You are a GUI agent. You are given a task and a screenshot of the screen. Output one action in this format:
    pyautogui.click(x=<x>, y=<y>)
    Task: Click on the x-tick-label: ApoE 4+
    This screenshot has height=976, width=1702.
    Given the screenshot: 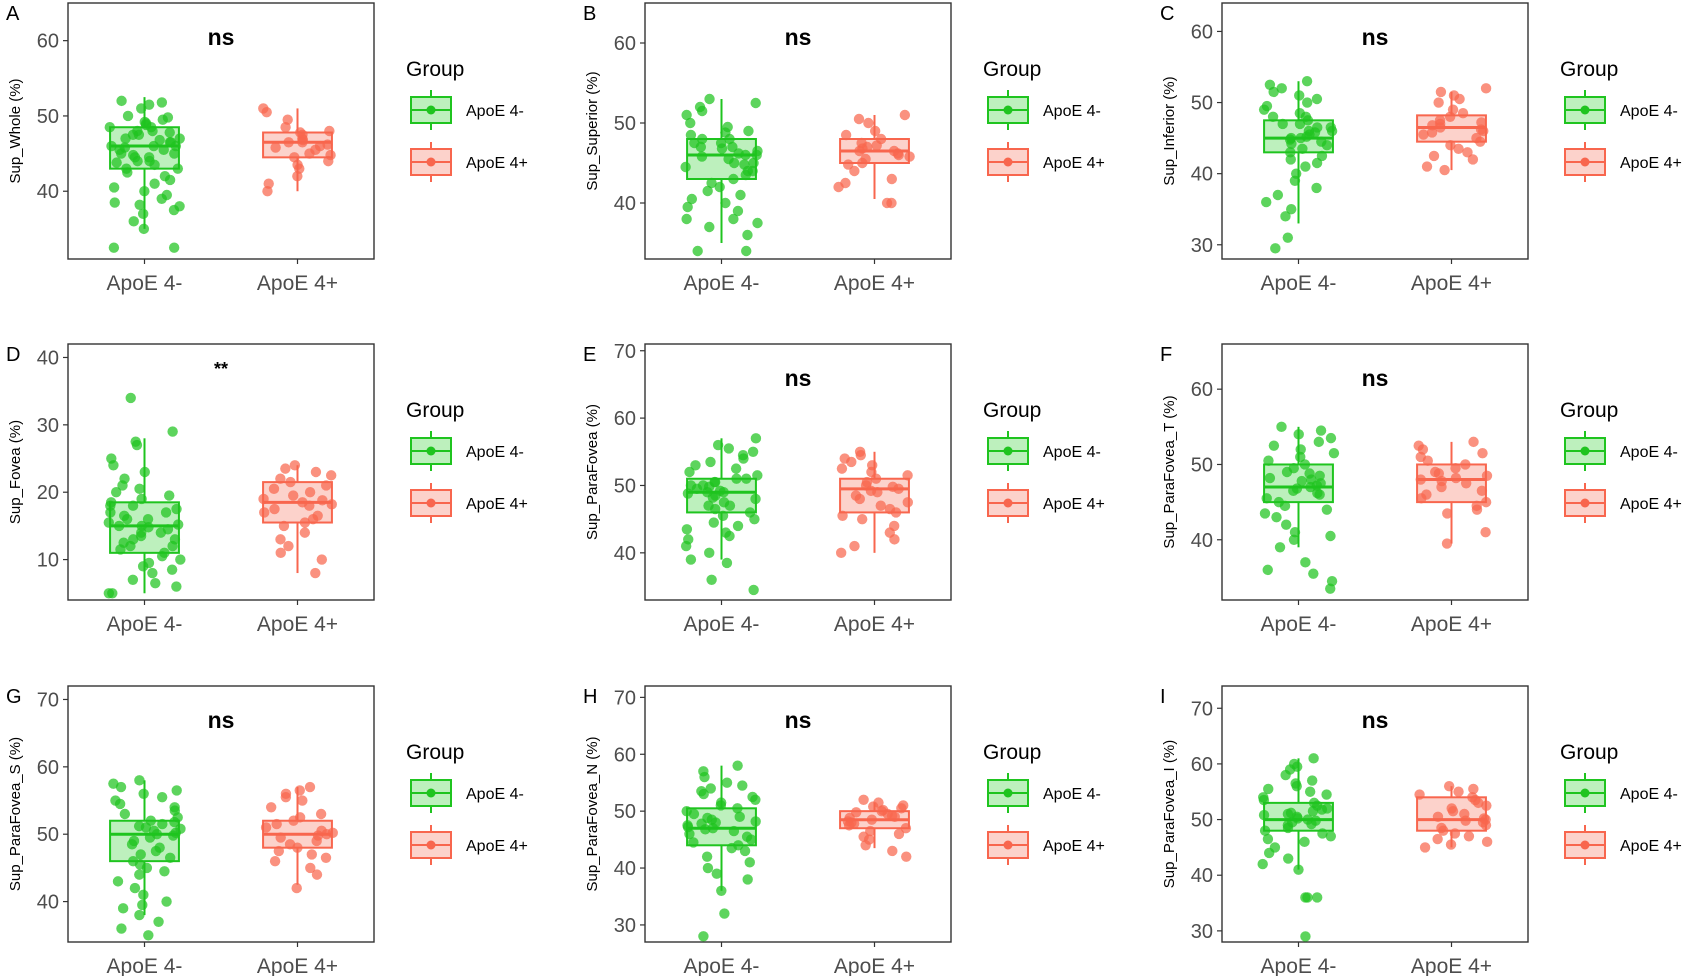 What is the action you would take?
    pyautogui.click(x=1451, y=283)
    